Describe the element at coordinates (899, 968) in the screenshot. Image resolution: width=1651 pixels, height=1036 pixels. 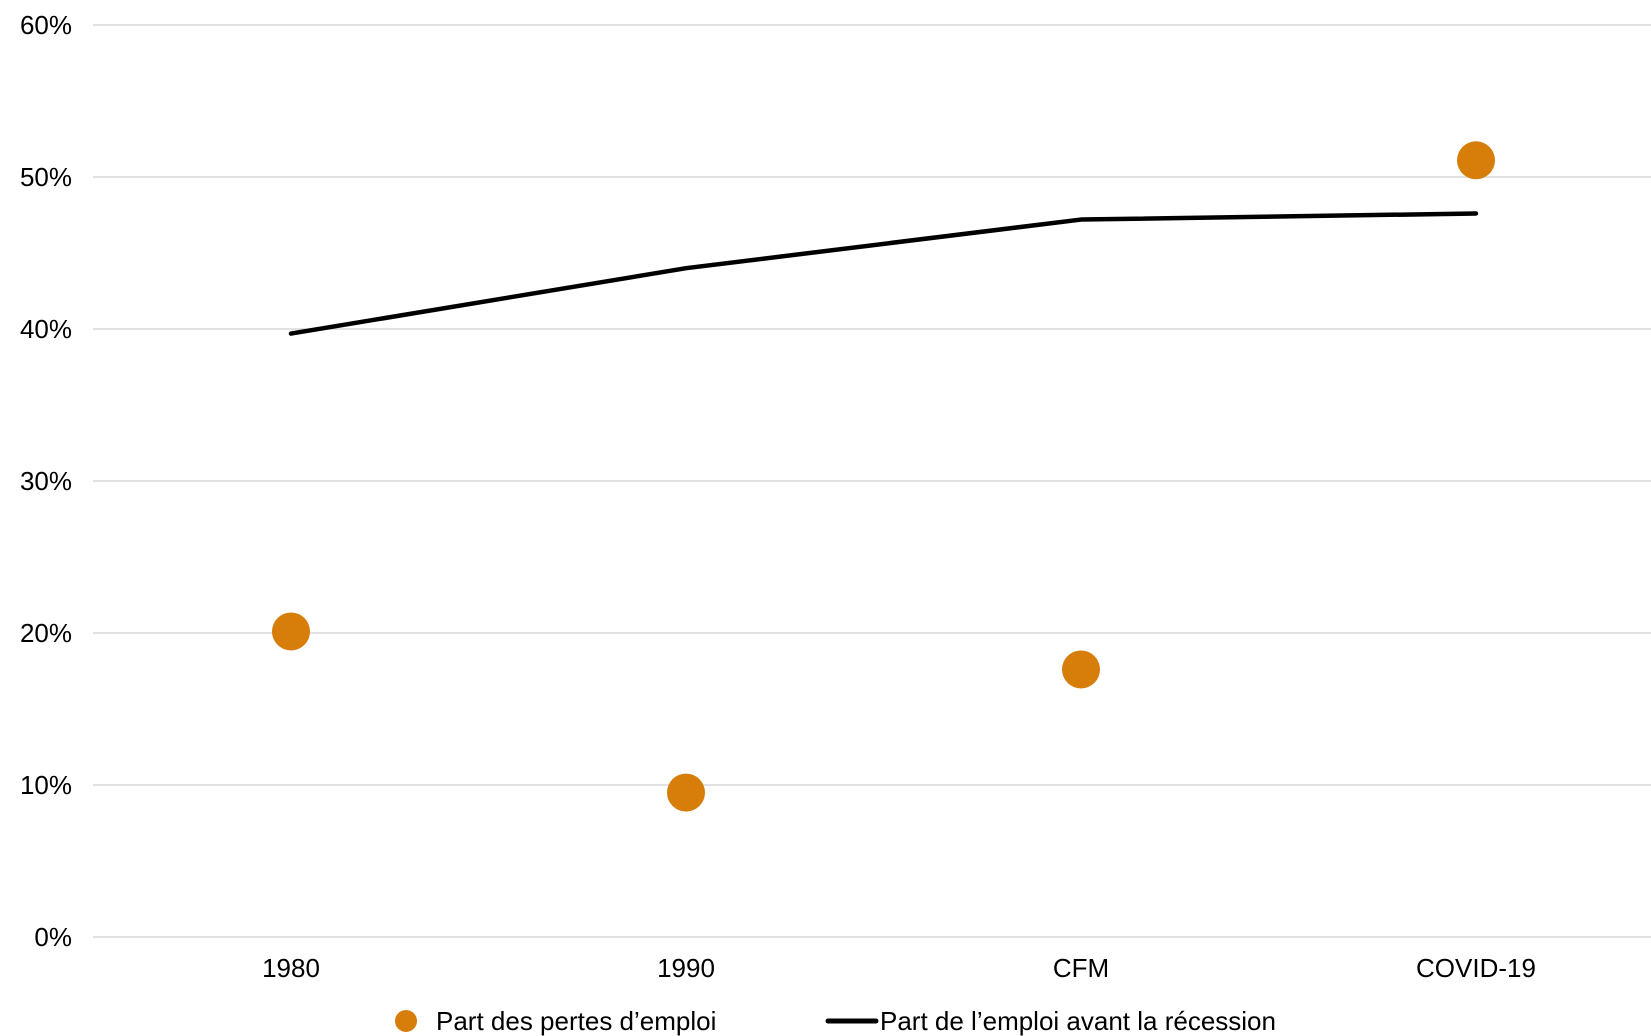
I see `x-axis-tick-labels: 1980 1990 CFM COVID-19` at that location.